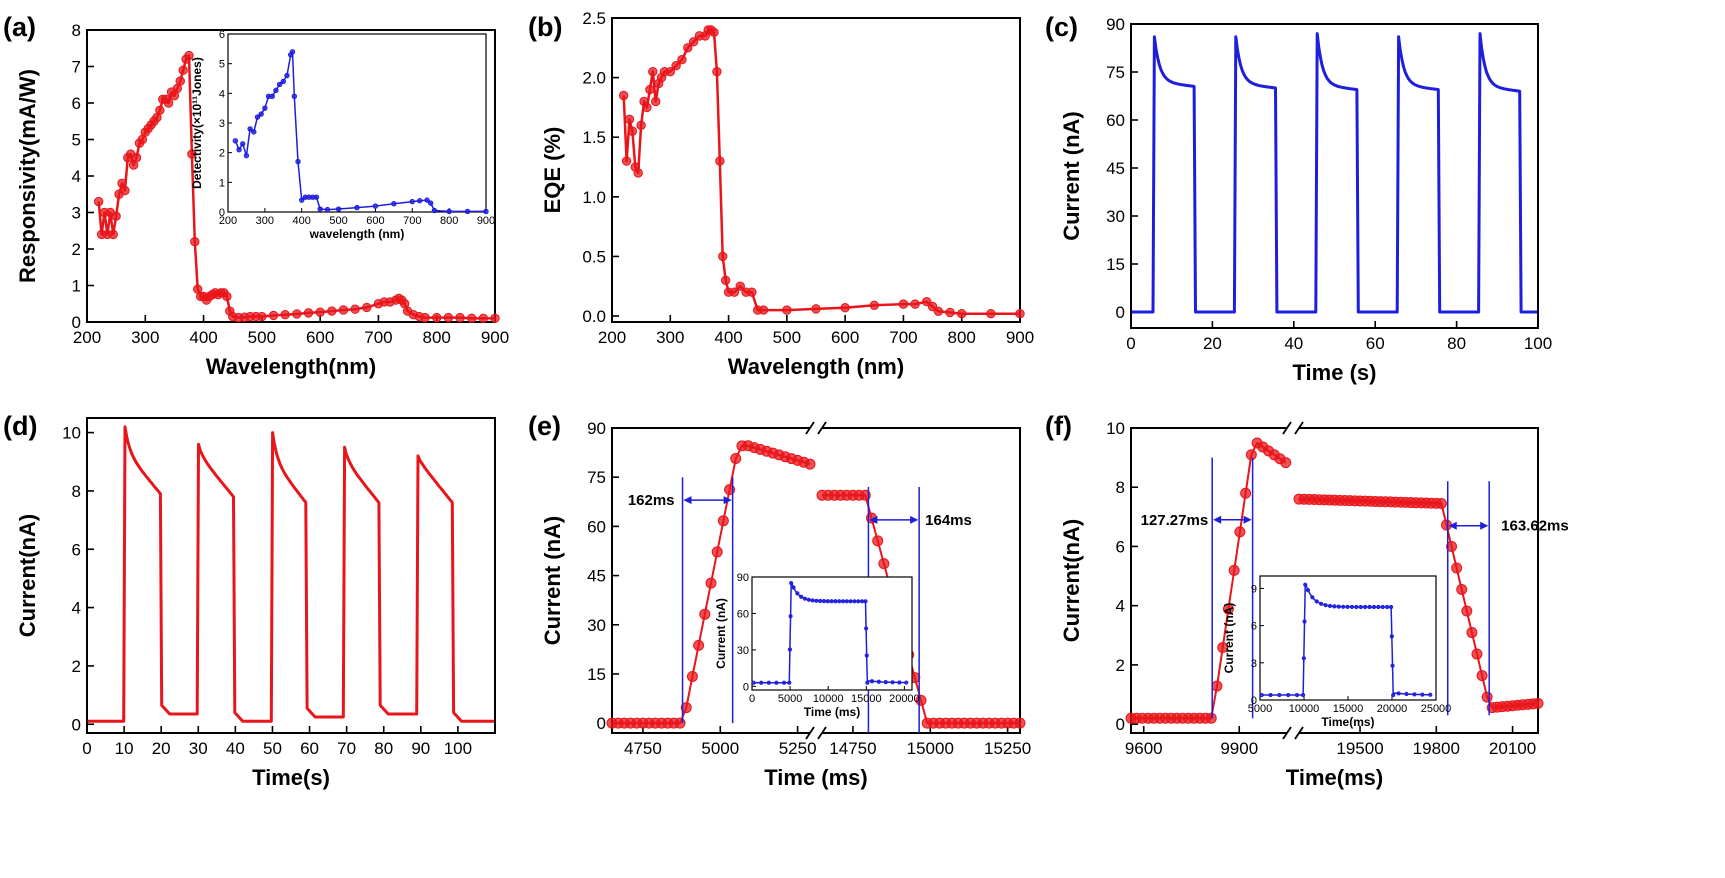  What do you see at coordinates (816, 428) in the screenshot?
I see `axis-break-gap` at bounding box center [816, 428].